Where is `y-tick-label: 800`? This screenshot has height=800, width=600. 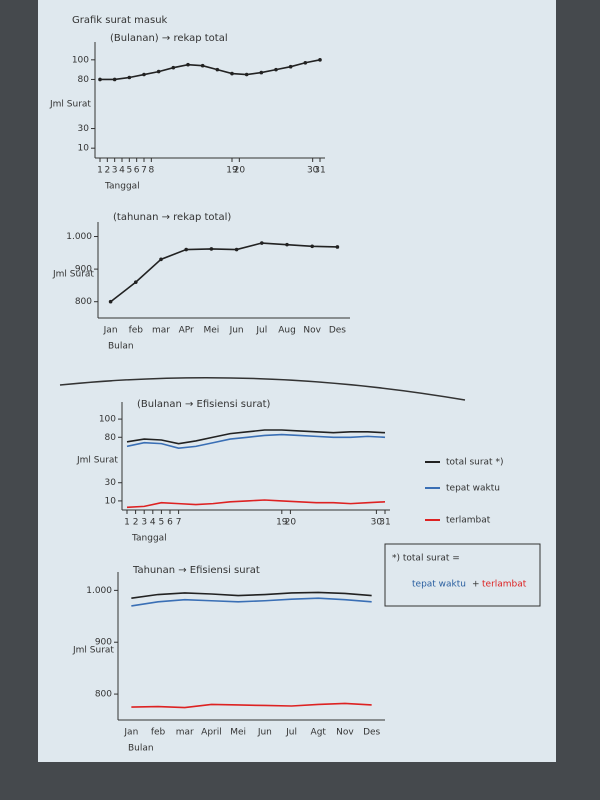 y-tick-label: 800 is located at coordinates (83, 302).